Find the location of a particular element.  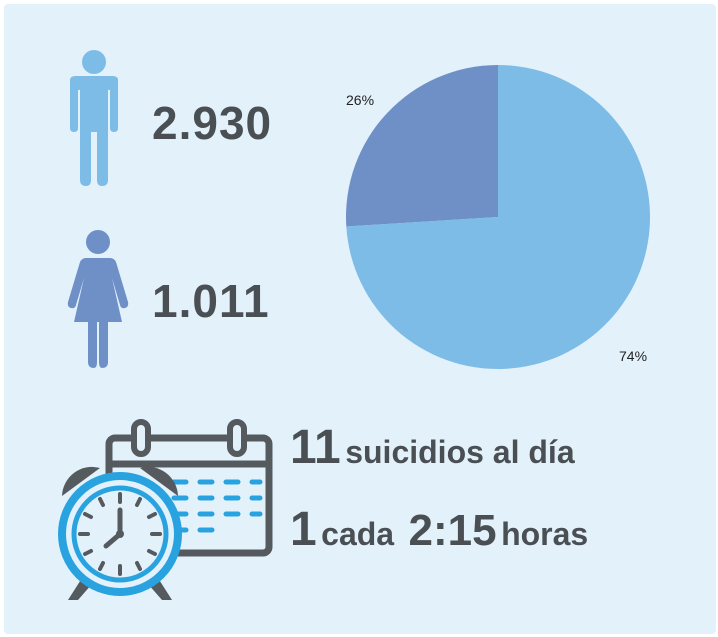

male-person-icon is located at coordinates (94, 118).